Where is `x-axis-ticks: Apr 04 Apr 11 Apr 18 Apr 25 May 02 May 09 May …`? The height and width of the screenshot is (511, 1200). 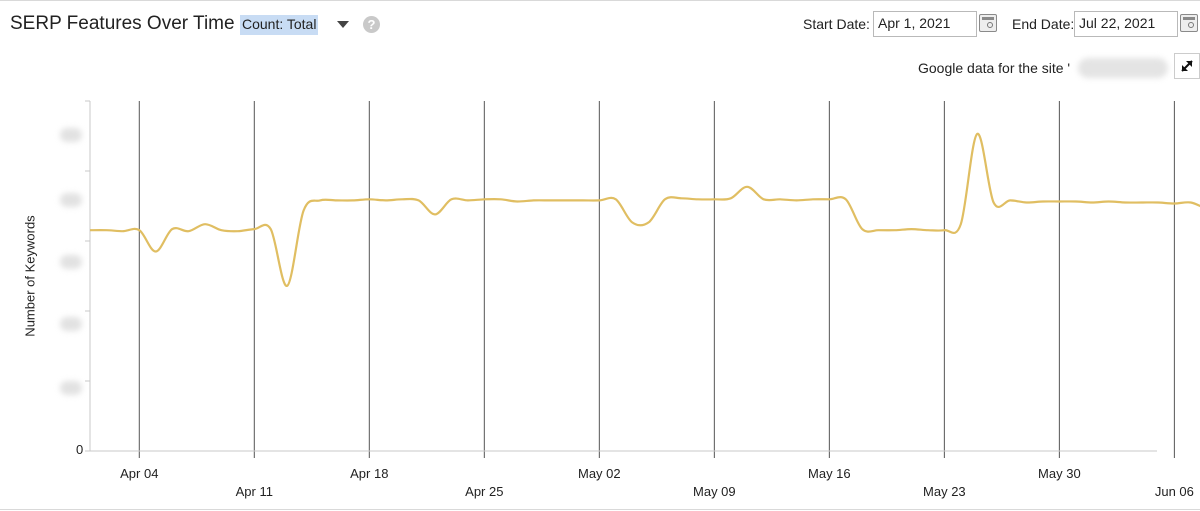
x-axis-ticks: Apr 04 Apr 11 Apr 18 Apr 25 May 02 May 09 May … is located at coordinates (657, 482).